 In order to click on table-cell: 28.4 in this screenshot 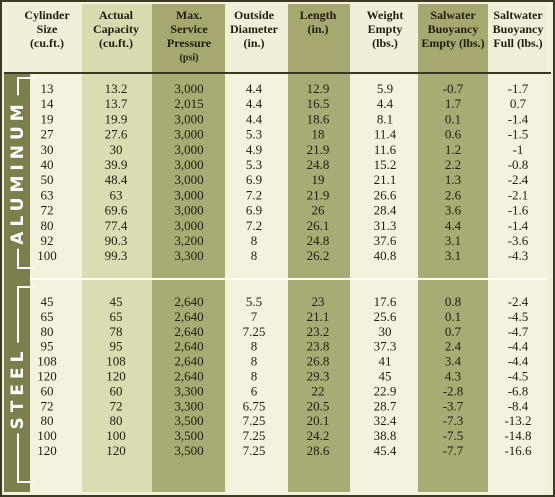, I will do `click(385, 210)`.